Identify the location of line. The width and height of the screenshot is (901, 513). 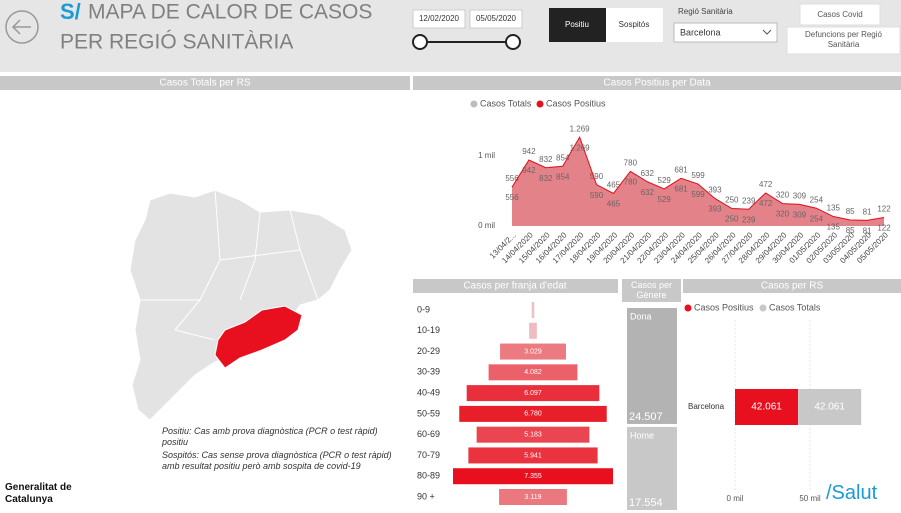
(698, 178).